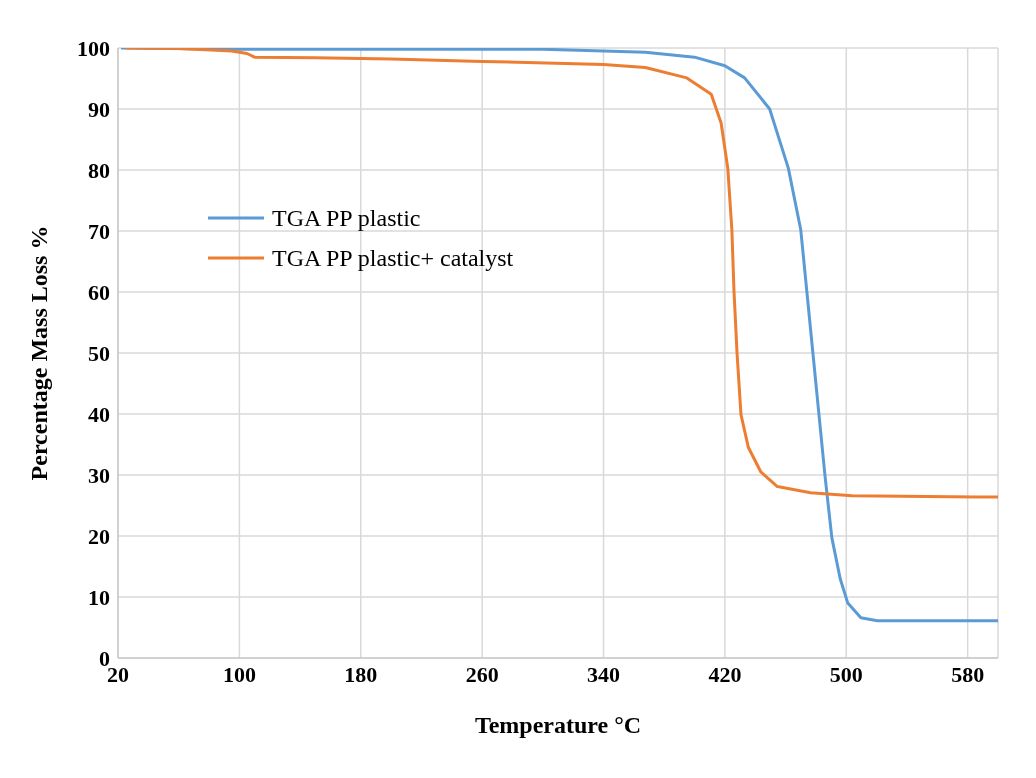 This screenshot has height=778, width=1036. What do you see at coordinates (361, 674) in the screenshot?
I see `x-tick-label: 180` at bounding box center [361, 674].